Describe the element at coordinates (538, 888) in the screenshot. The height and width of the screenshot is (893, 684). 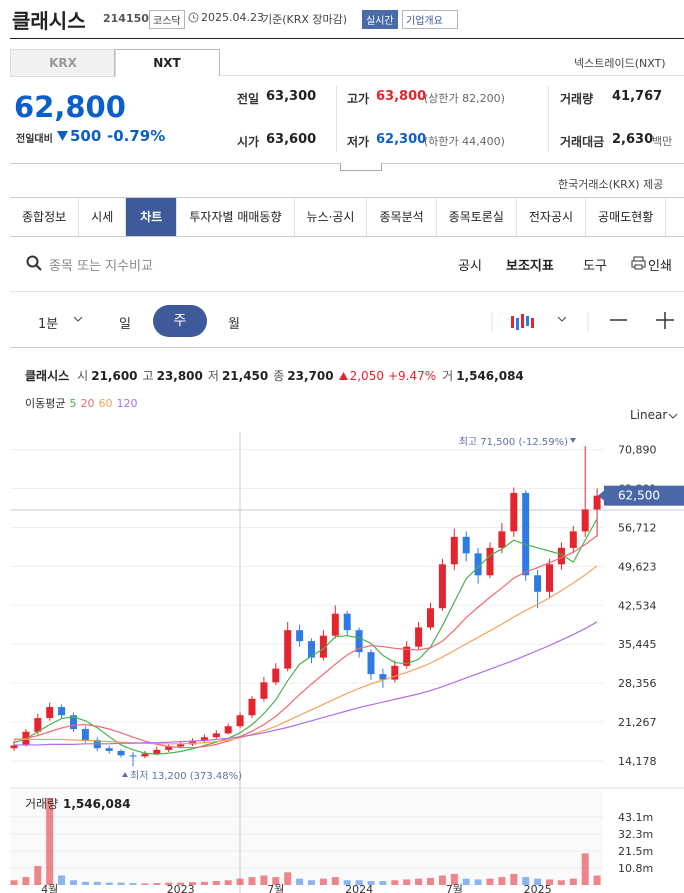
I see `x-tick-label: 2025` at that location.